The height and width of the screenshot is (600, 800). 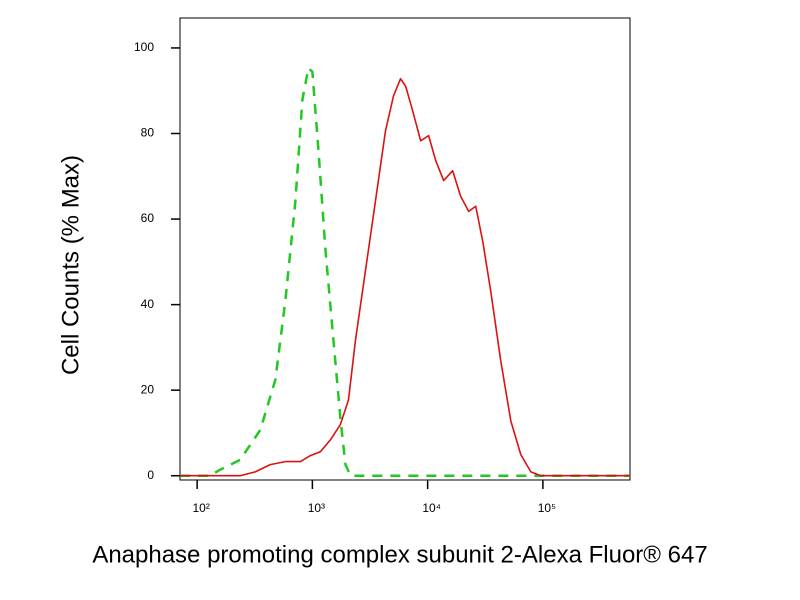 What do you see at coordinates (431, 508) in the screenshot?
I see `x-tick-label: 10⁴` at bounding box center [431, 508].